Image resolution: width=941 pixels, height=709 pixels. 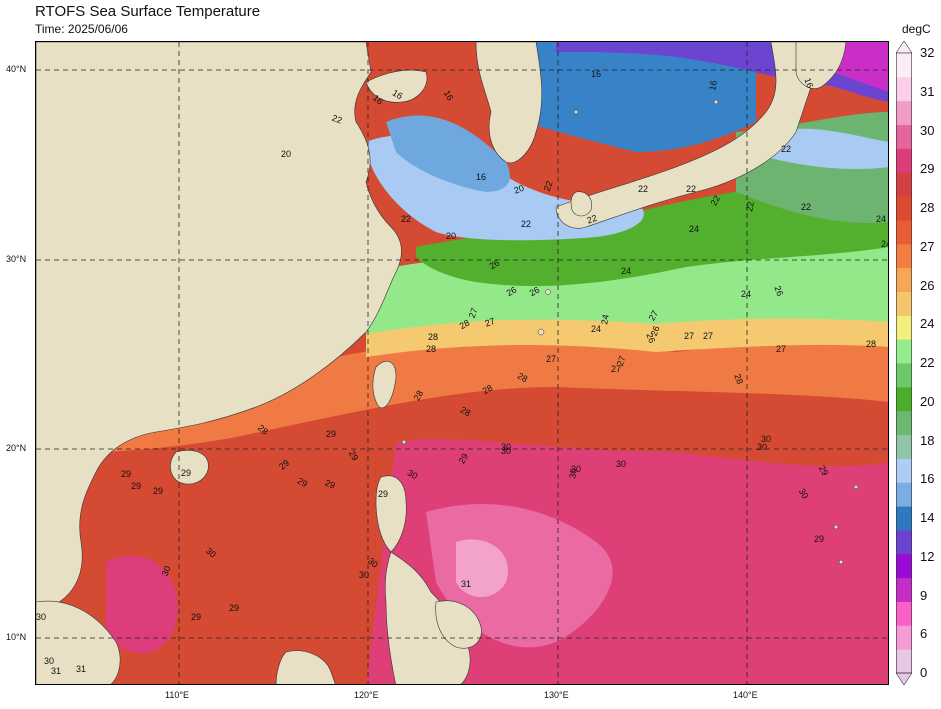 What do you see at coordinates (581, 204) in the screenshot?
I see `land-kyushu` at bounding box center [581, 204].